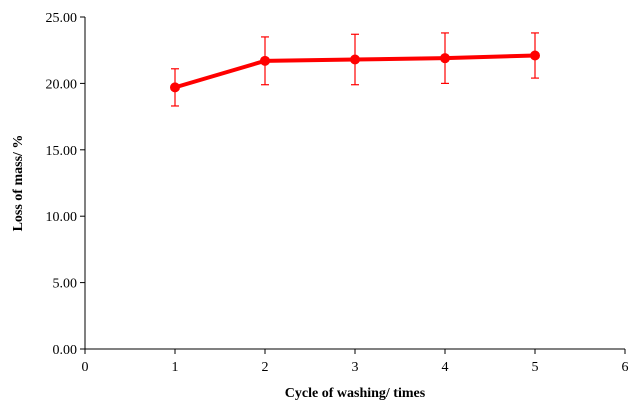 Image resolution: width=629 pixels, height=400 pixels. I want to click on x-axis-title: Cycle of washing/ times, so click(355, 393).